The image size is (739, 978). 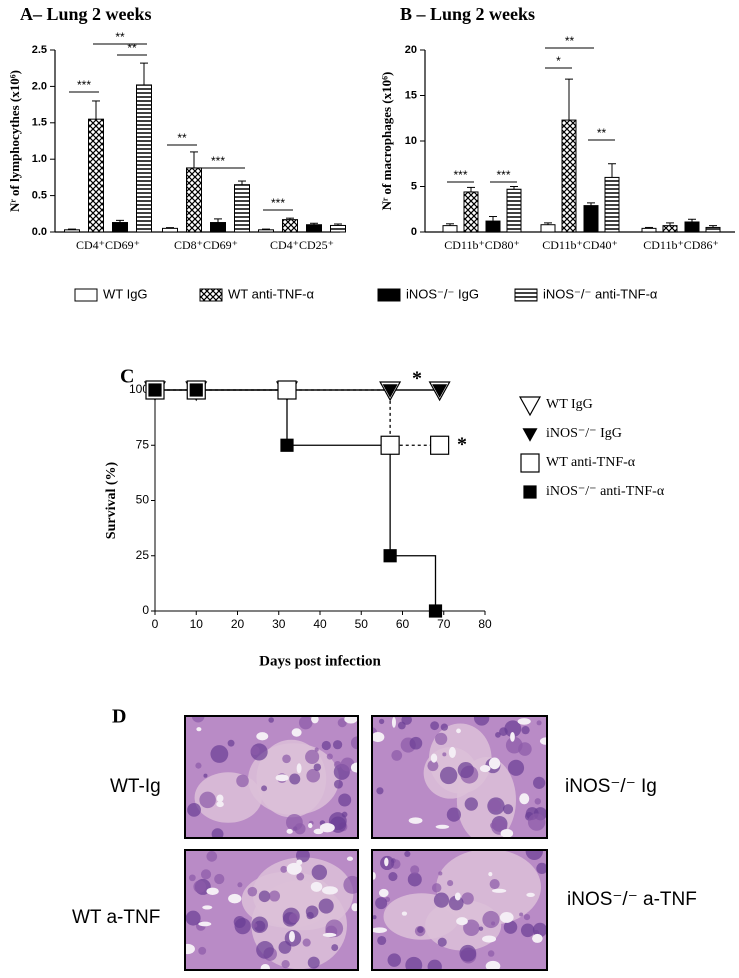 I want to click on y-tick-label: 0, so click(x=414, y=232).